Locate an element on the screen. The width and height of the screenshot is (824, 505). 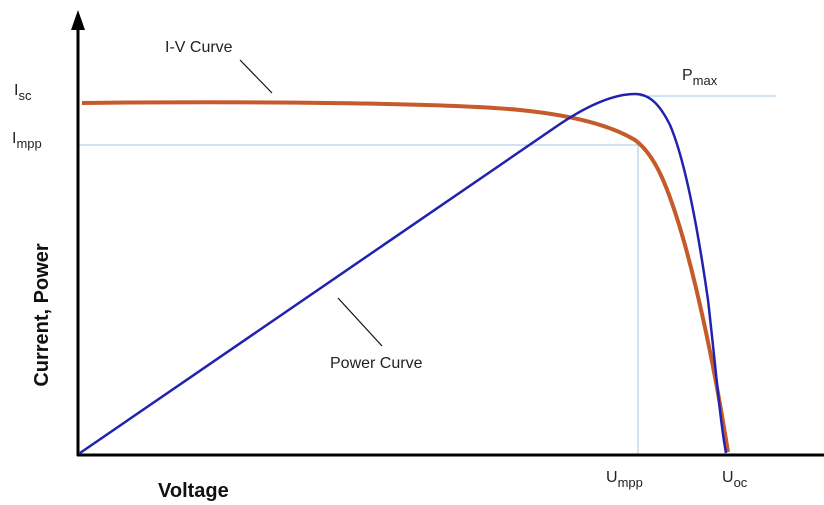
umpp-main: U is located at coordinates (612, 477).